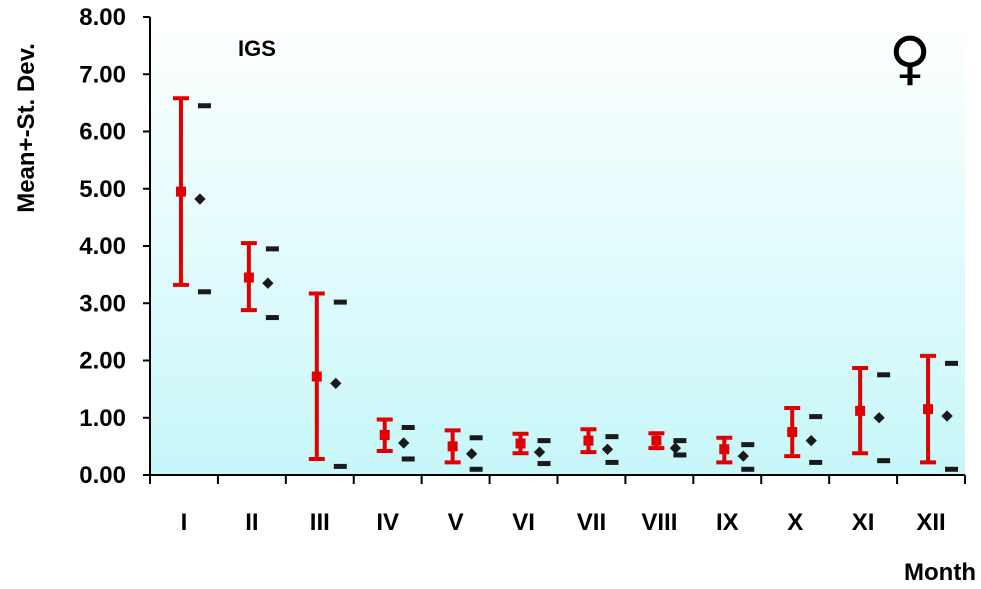 Image resolution: width=981 pixels, height=589 pixels. Describe the element at coordinates (387, 522) in the screenshot. I see `x-category-label: IV` at that location.